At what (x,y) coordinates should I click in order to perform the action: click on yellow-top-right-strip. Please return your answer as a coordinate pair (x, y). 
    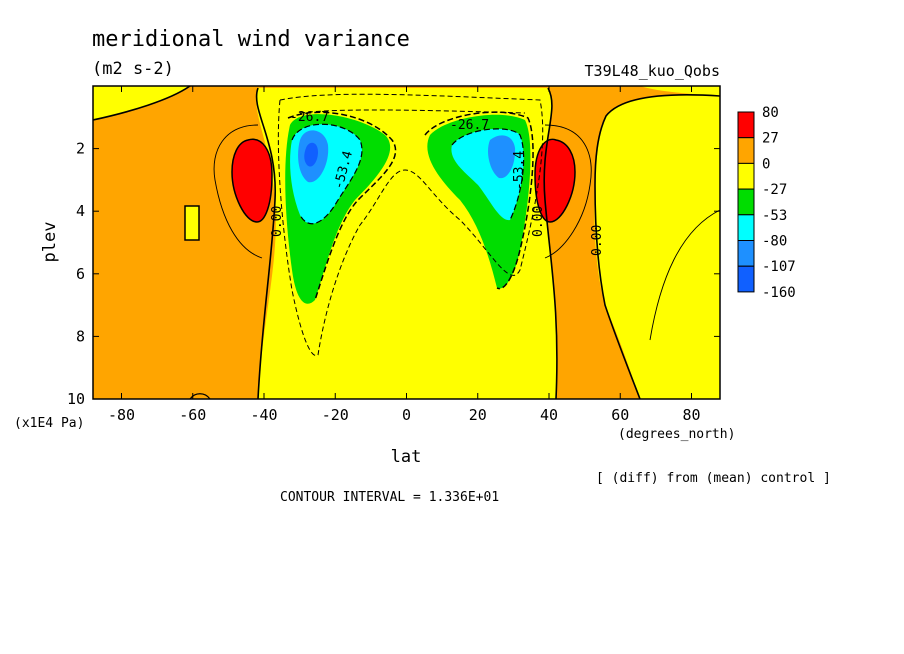
    Looking at the image, I should click on (680, 91).